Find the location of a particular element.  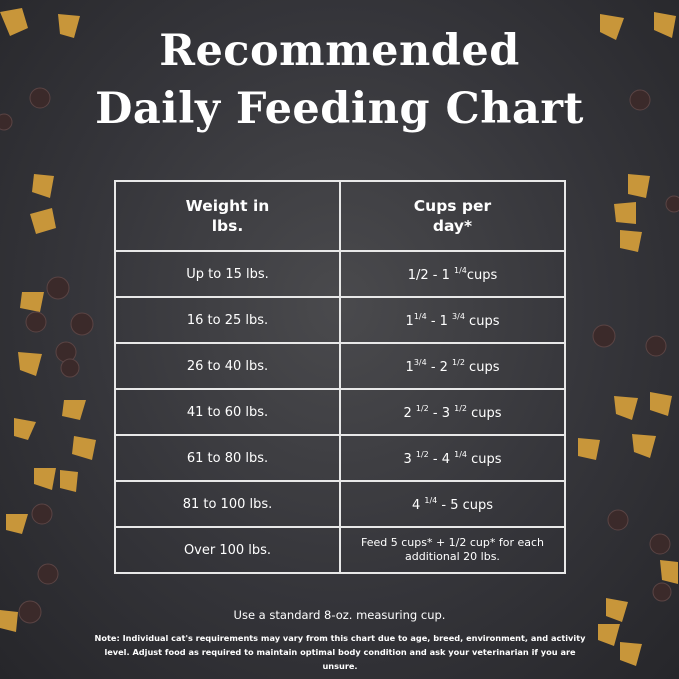

cups-text: 1/2 - 1 is located at coordinates (430, 275).